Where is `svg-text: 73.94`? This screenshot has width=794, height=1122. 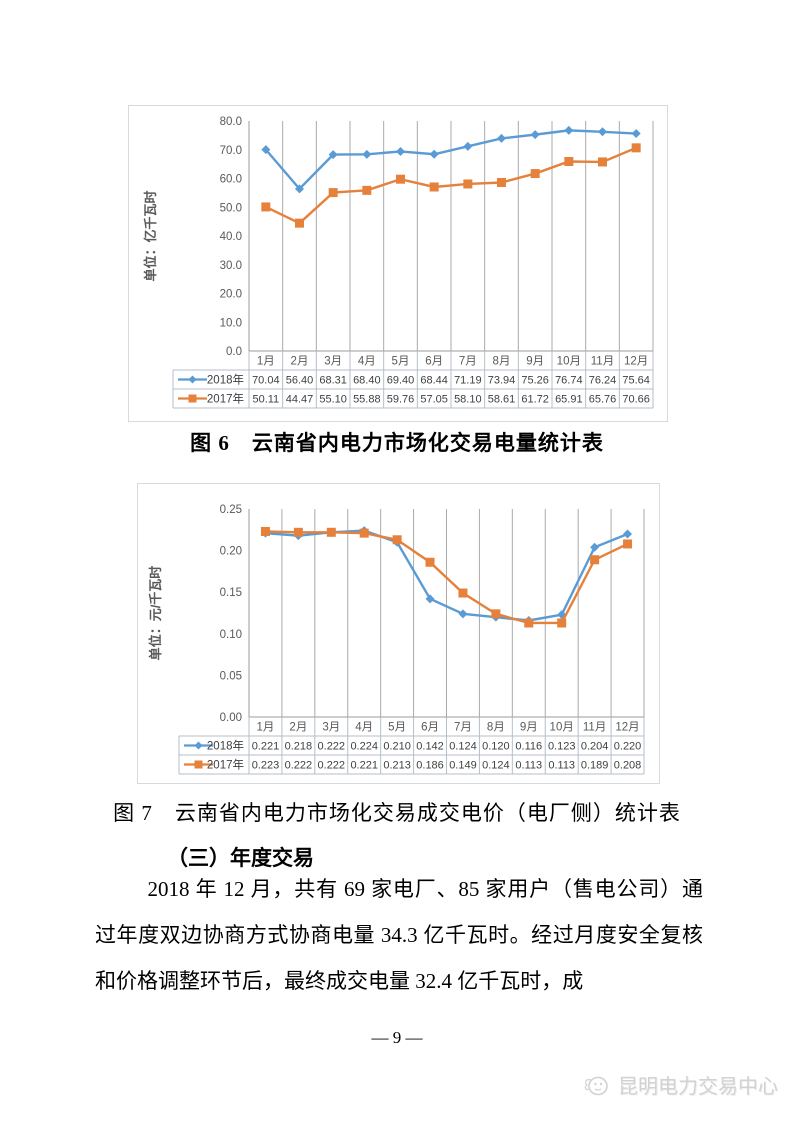
svg-text: 73.94 is located at coordinates (502, 381).